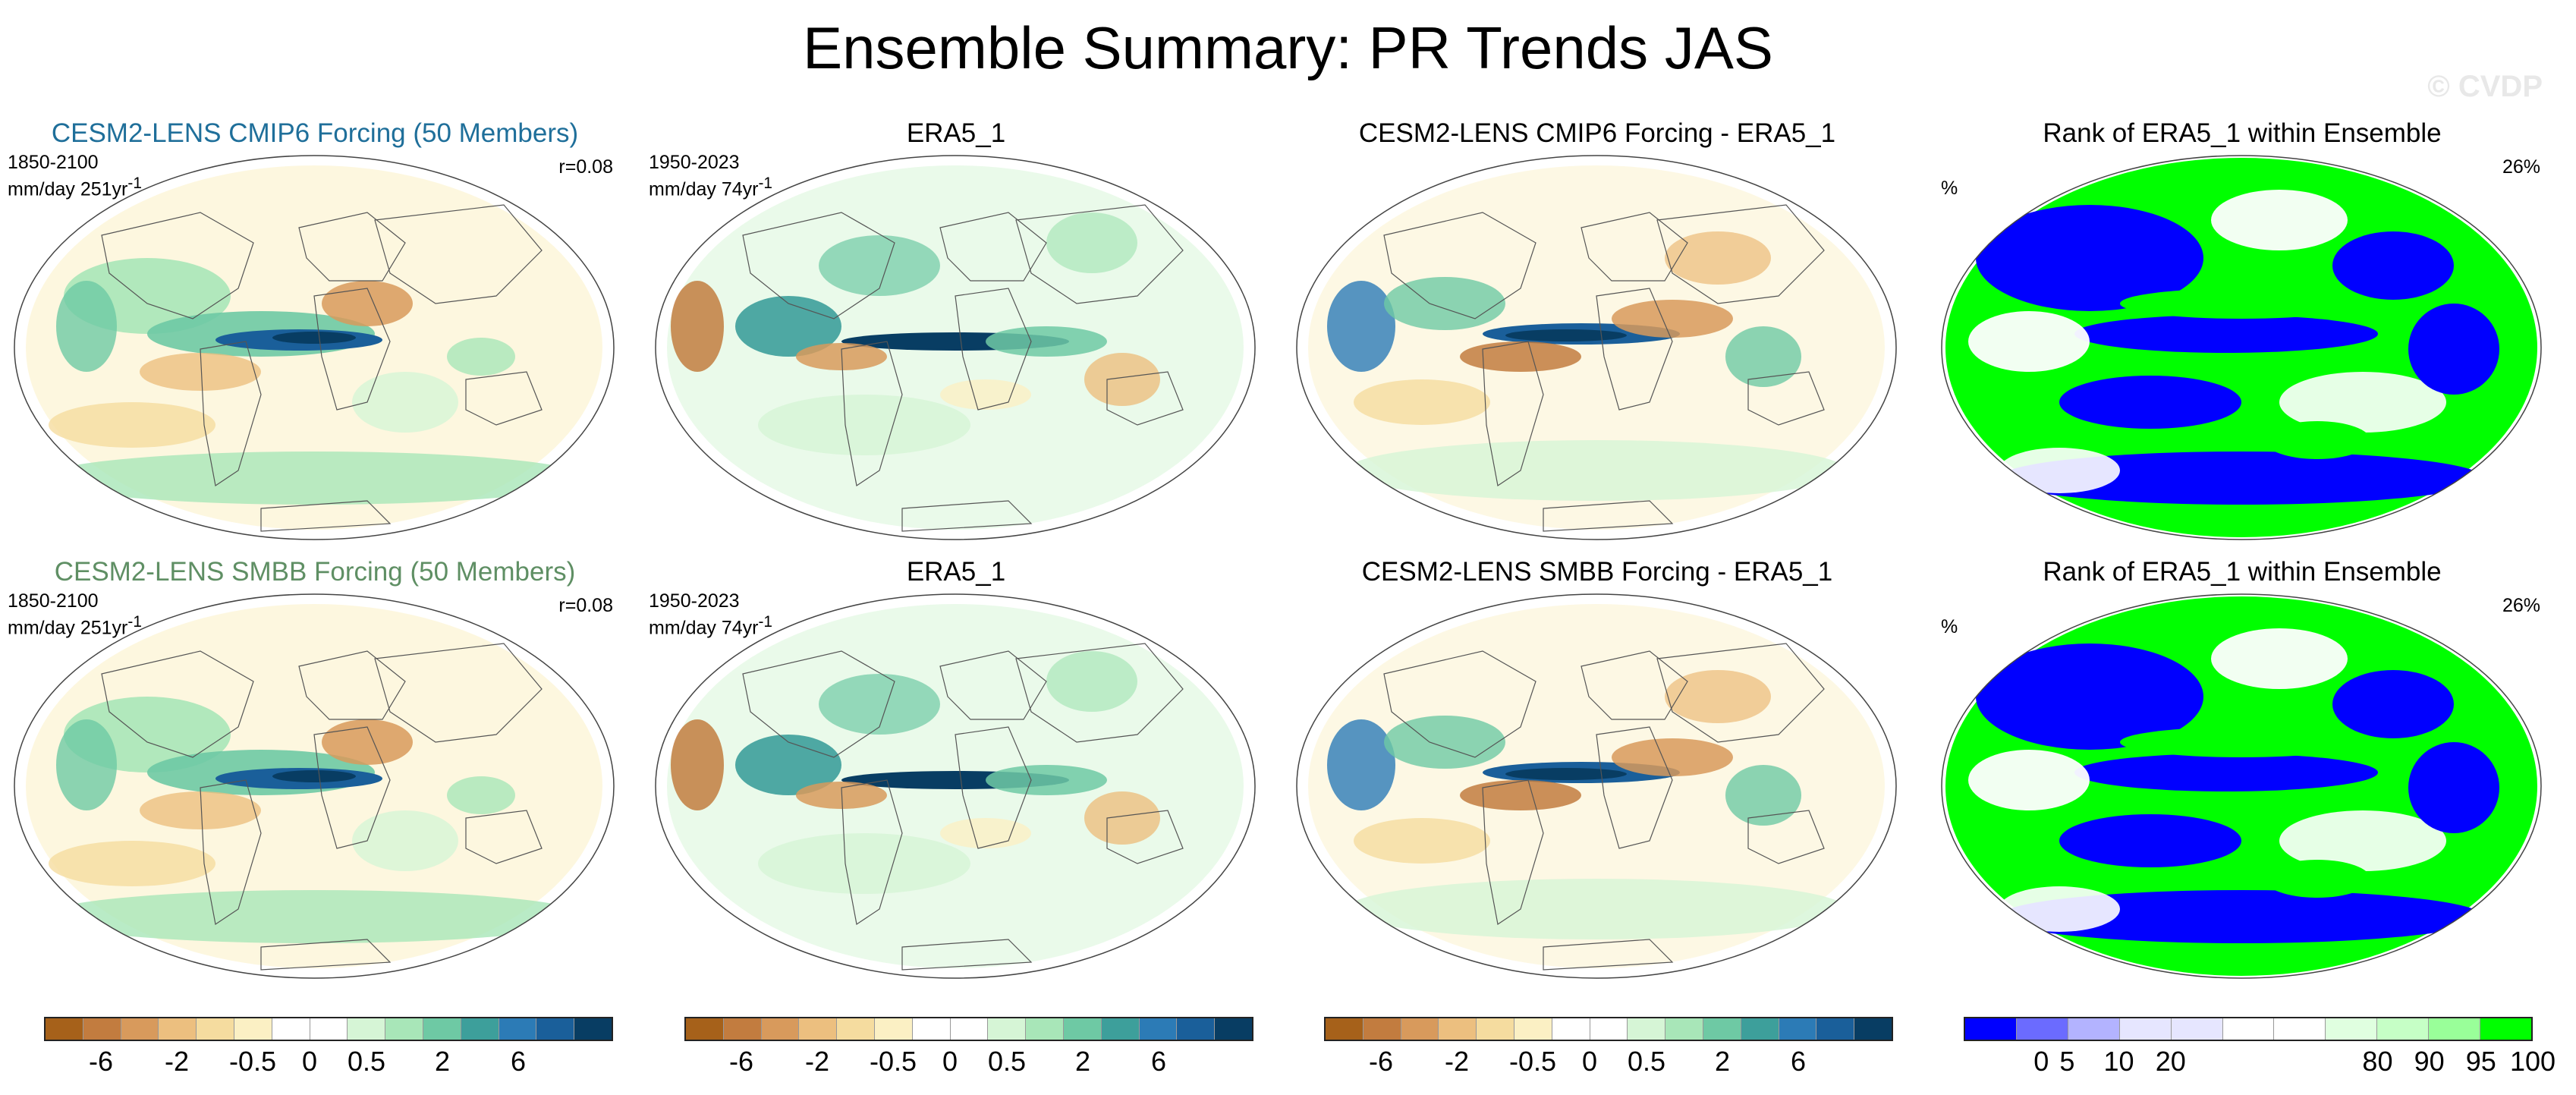 This screenshot has width=2576, height=1095. Describe the element at coordinates (711, 626) in the screenshot. I see `units-label: mm/day 74yr-1` at that location.